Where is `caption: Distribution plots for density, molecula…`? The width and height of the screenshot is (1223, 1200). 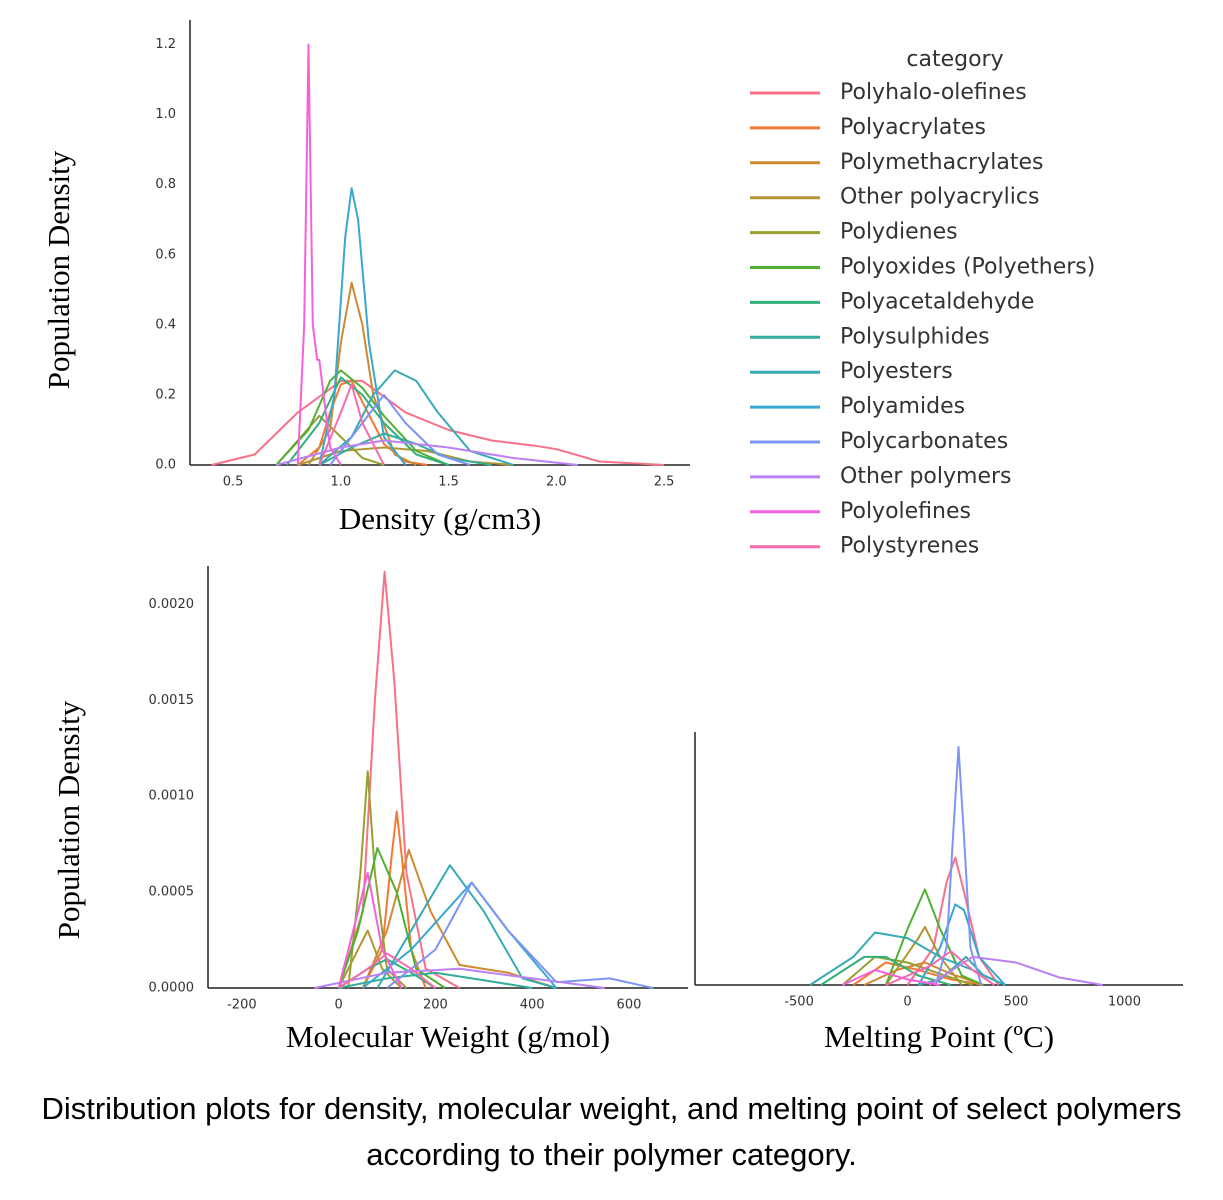 caption: Distribution plots for density, molecula… is located at coordinates (611, 1131).